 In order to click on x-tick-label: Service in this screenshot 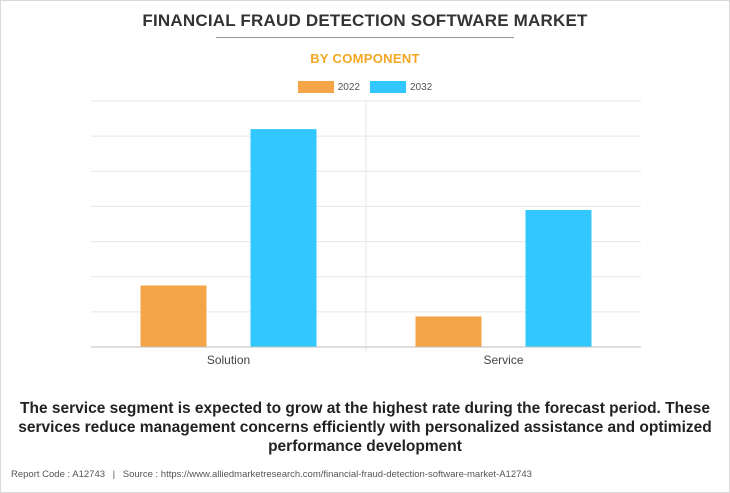, I will do `click(503, 360)`.